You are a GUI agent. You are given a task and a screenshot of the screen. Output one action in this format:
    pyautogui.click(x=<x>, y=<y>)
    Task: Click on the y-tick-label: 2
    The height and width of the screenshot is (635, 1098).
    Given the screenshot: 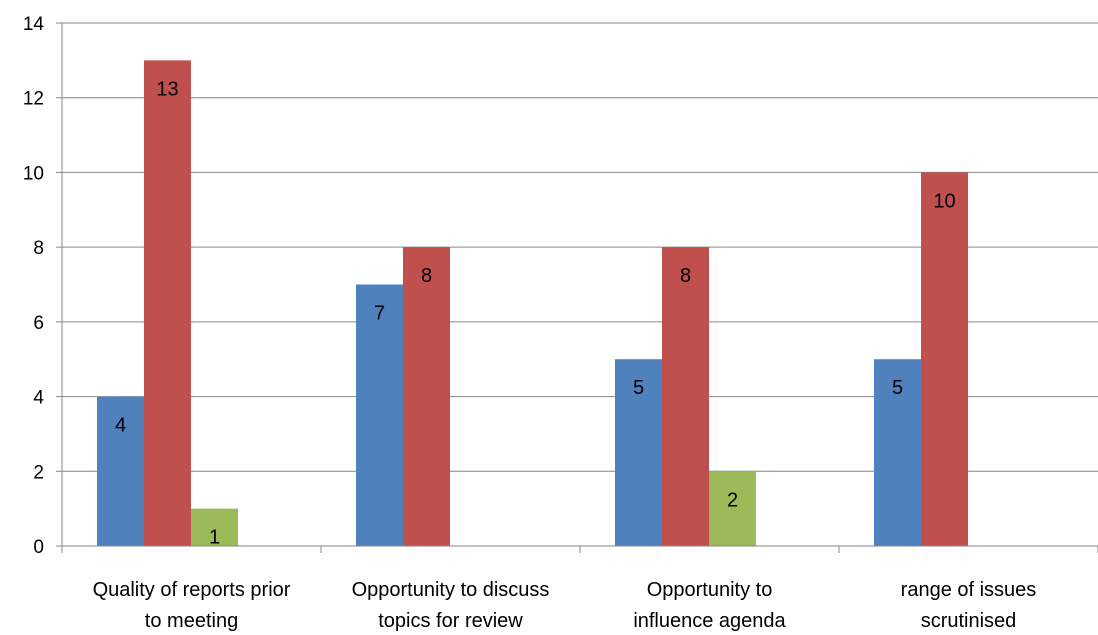 What is the action you would take?
    pyautogui.click(x=38, y=472)
    